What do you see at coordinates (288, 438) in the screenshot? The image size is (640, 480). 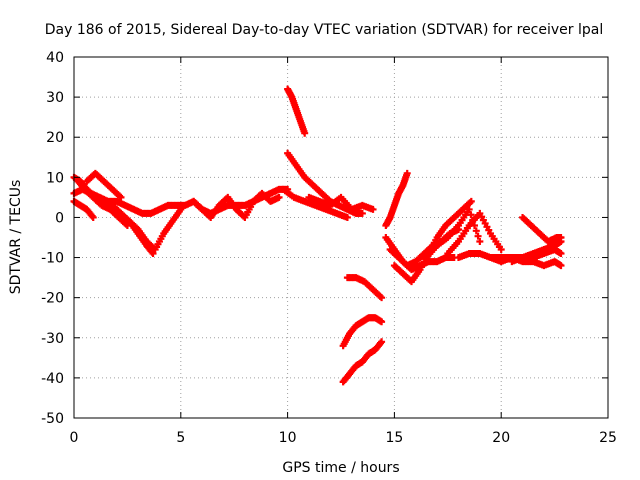 I see `x-tick-label: 10` at bounding box center [288, 438].